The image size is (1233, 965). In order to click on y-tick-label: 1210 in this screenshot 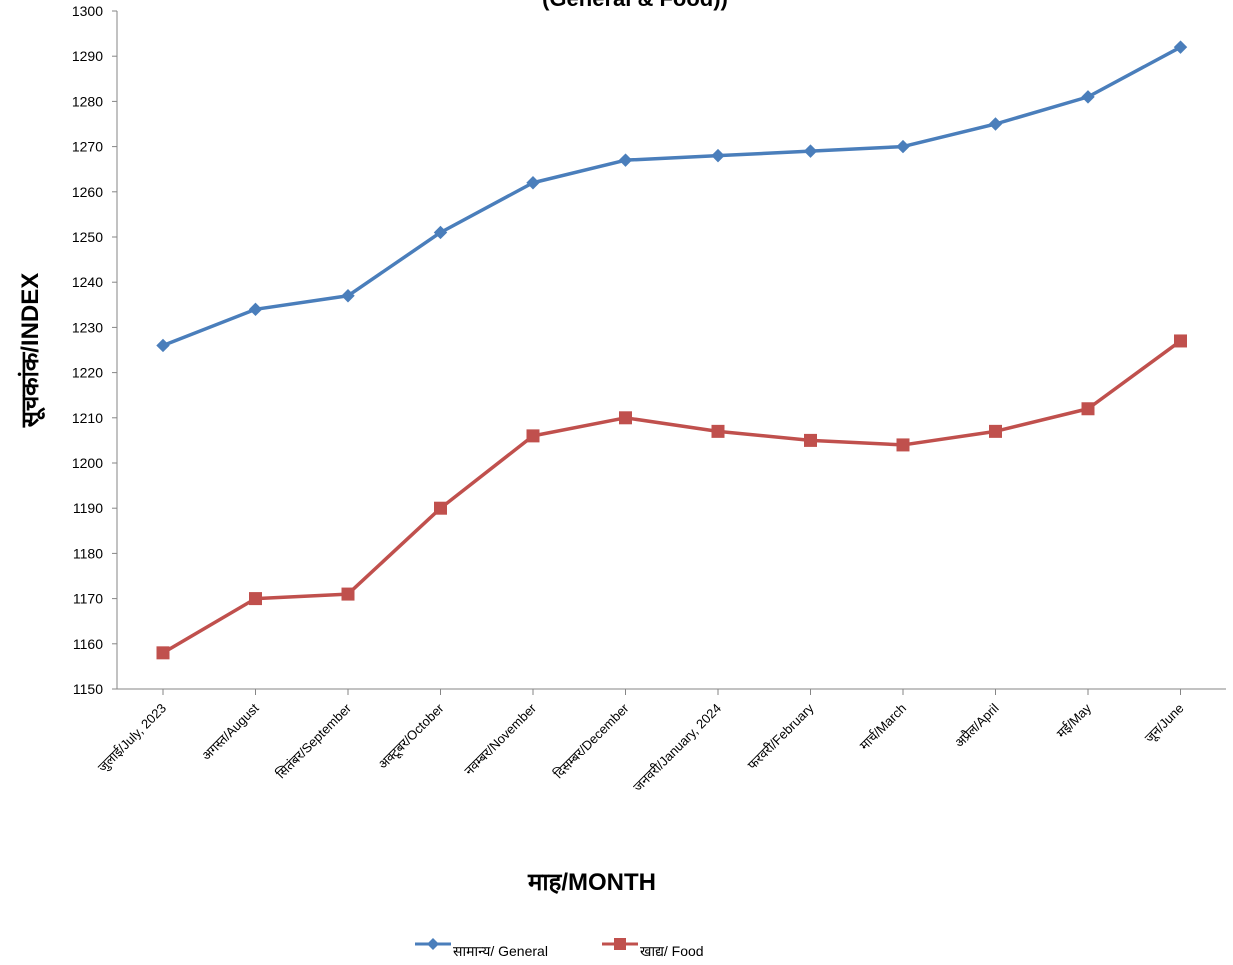, I will do `click(87, 418)`.